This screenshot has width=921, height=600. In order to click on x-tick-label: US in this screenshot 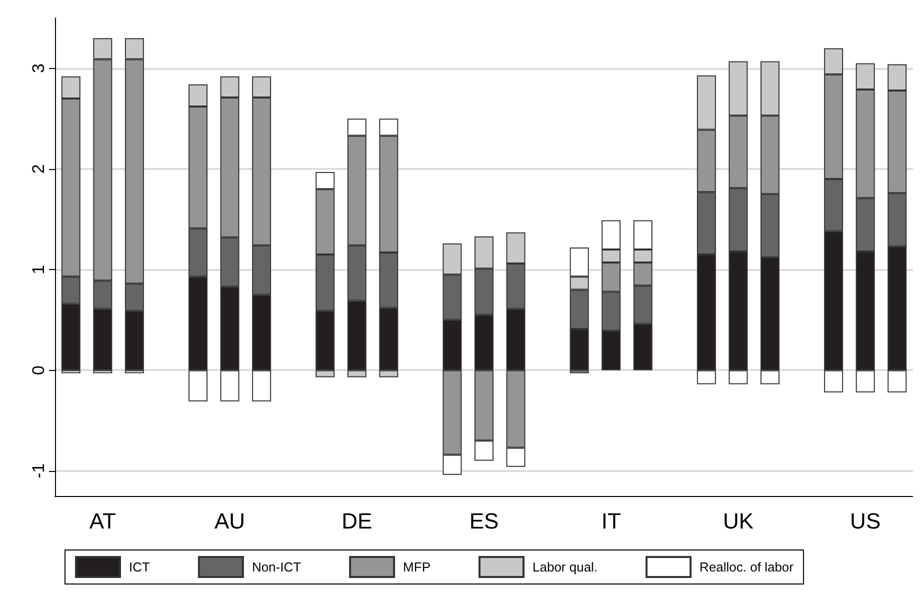, I will do `click(865, 521)`.